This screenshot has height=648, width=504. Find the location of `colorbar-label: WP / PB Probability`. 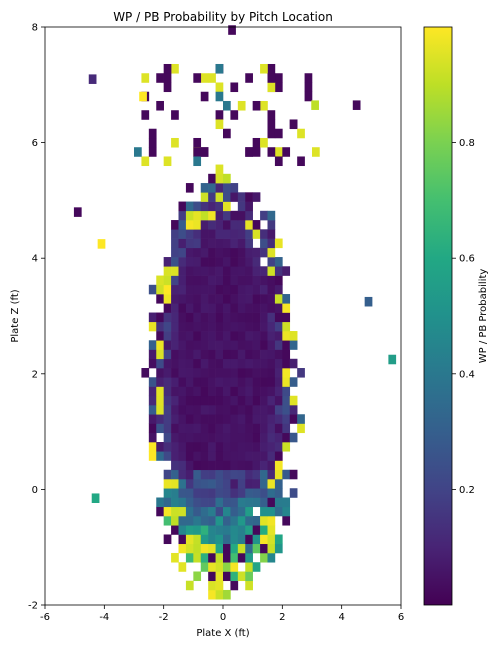

colorbar-label: WP / PB Probability is located at coordinates (483, 316).